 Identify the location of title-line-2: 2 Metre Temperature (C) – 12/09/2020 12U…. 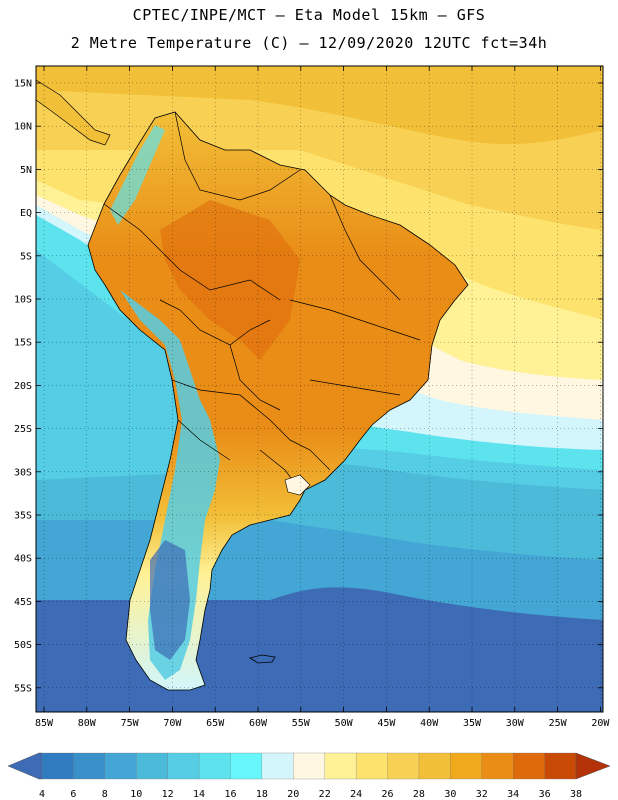
(309, 43).